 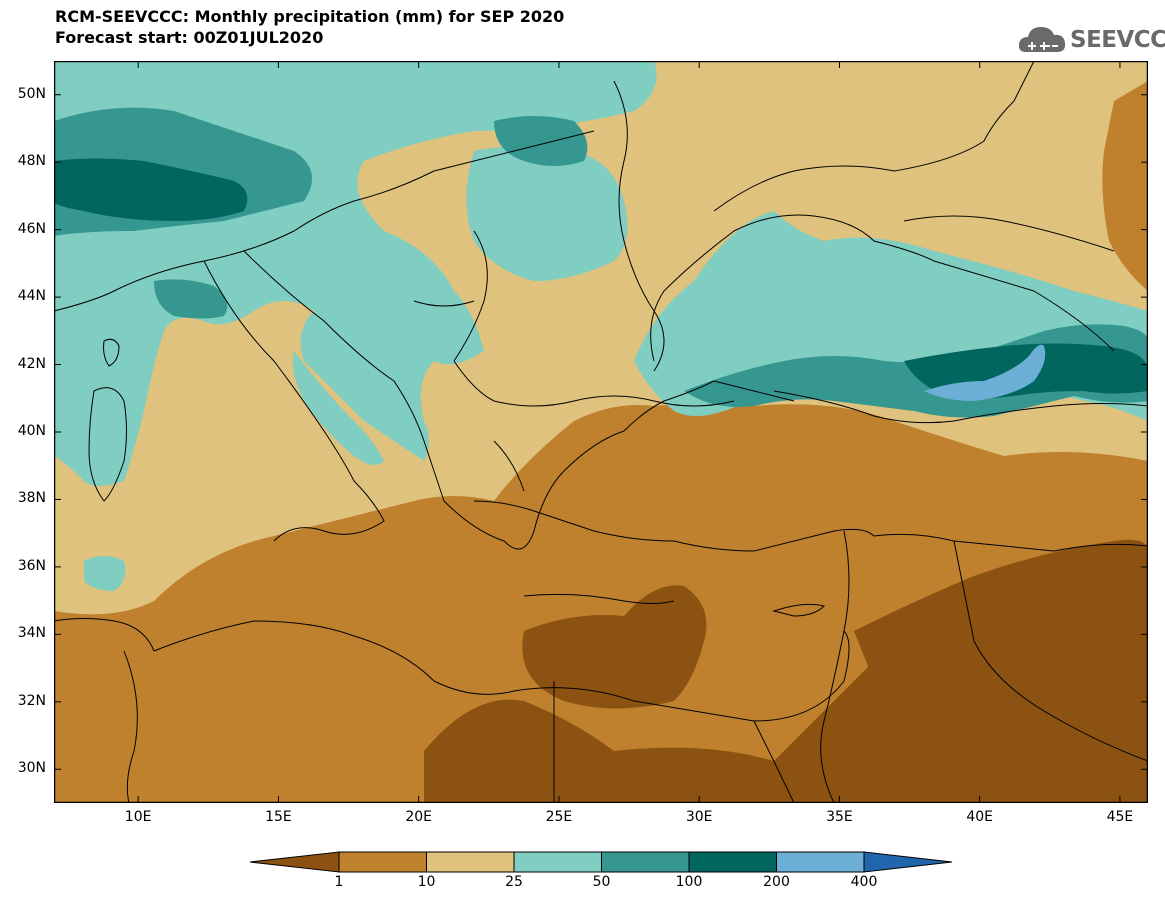 I want to click on colorbar-label: 10, so click(x=426, y=882).